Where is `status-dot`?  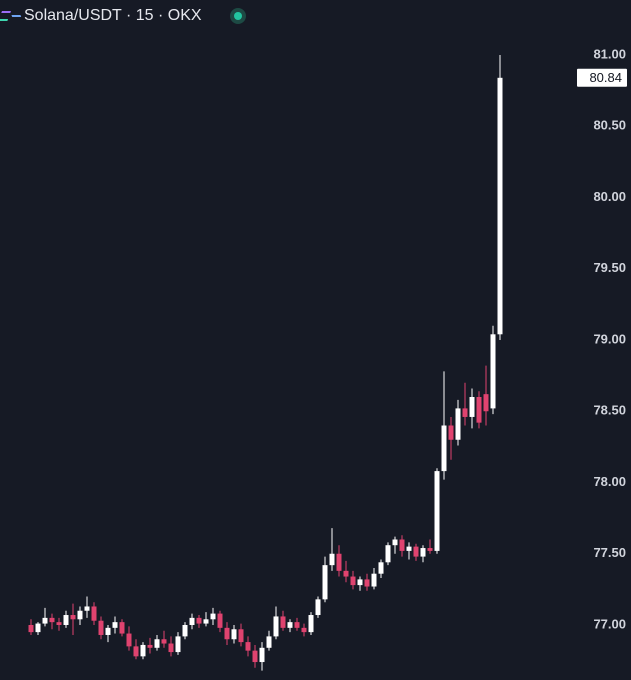
status-dot is located at coordinates (238, 16).